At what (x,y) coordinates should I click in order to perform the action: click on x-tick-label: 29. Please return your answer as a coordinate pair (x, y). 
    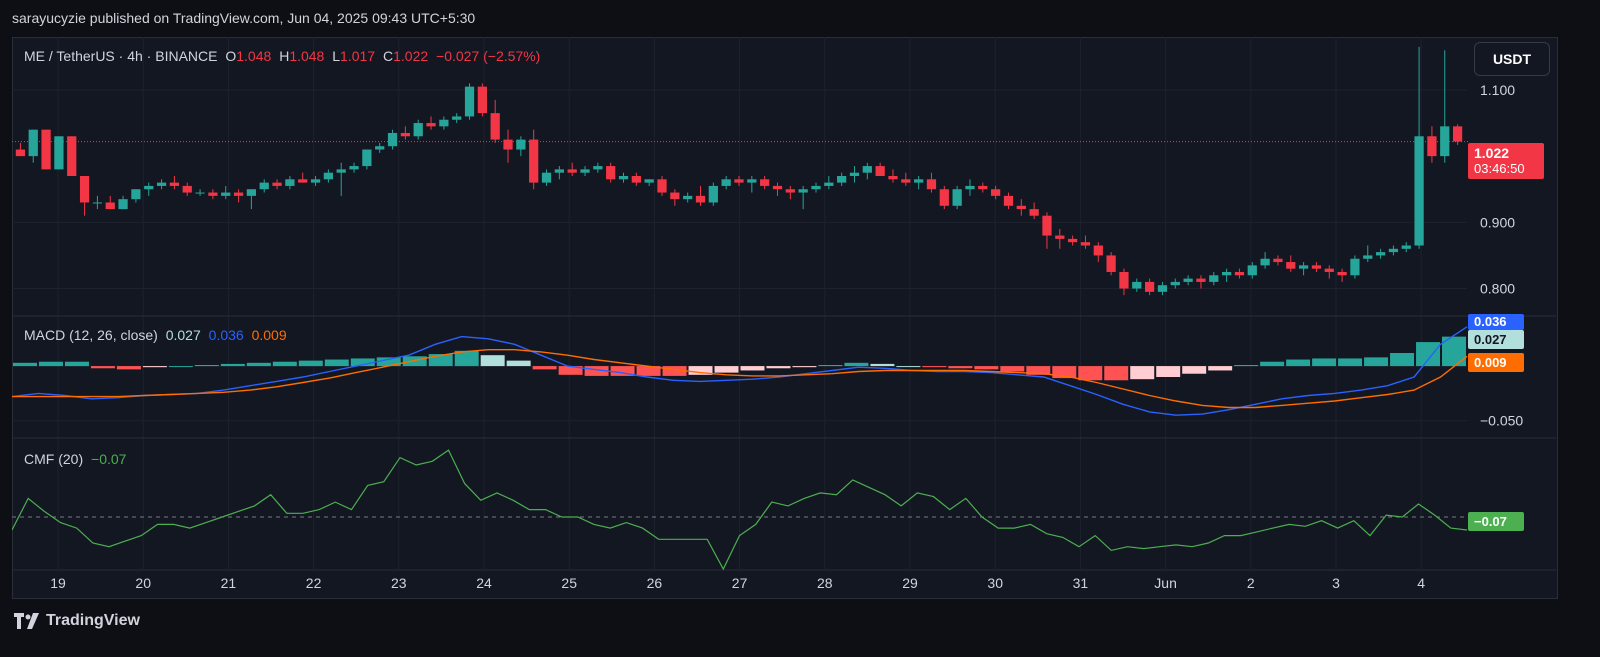
    Looking at the image, I should click on (910, 583).